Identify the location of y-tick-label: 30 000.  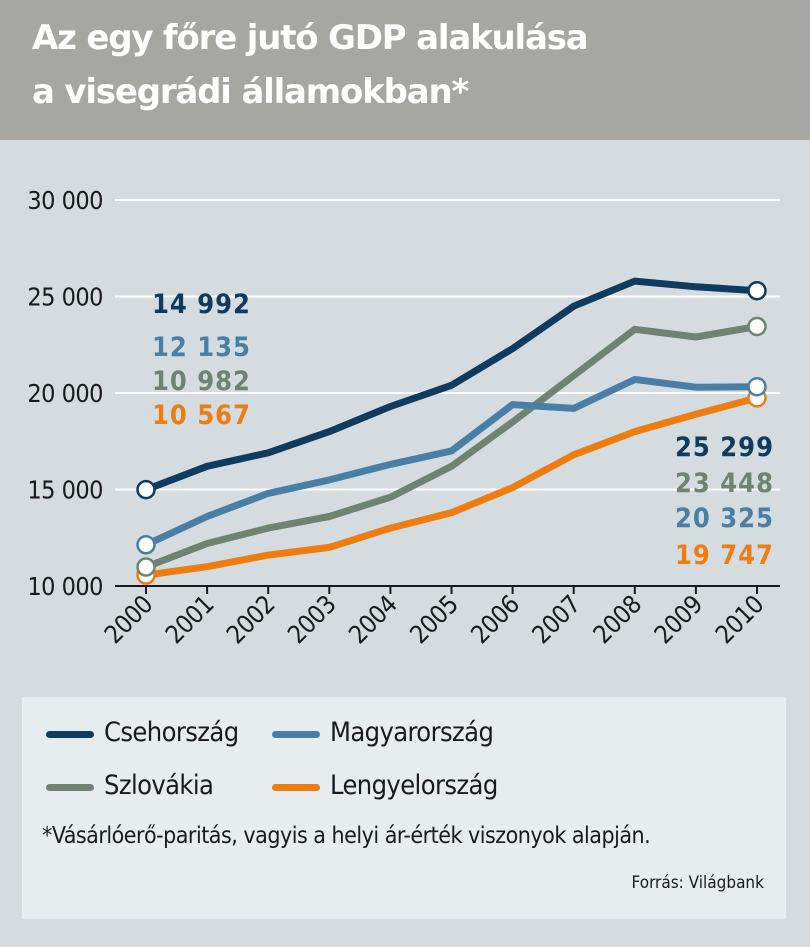
(65, 200).